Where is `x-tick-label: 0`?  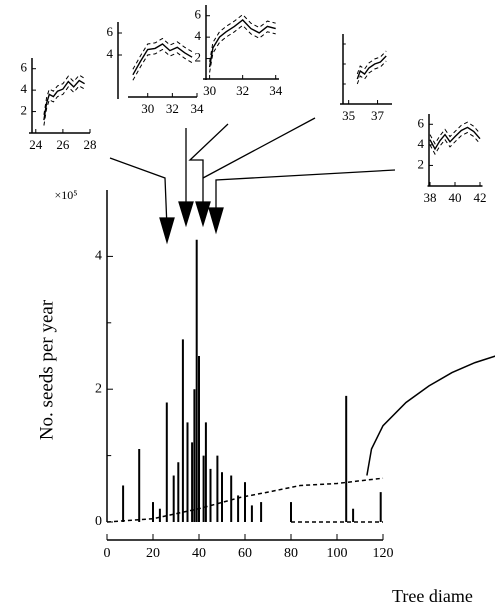 x-tick-label: 0 is located at coordinates (107, 553).